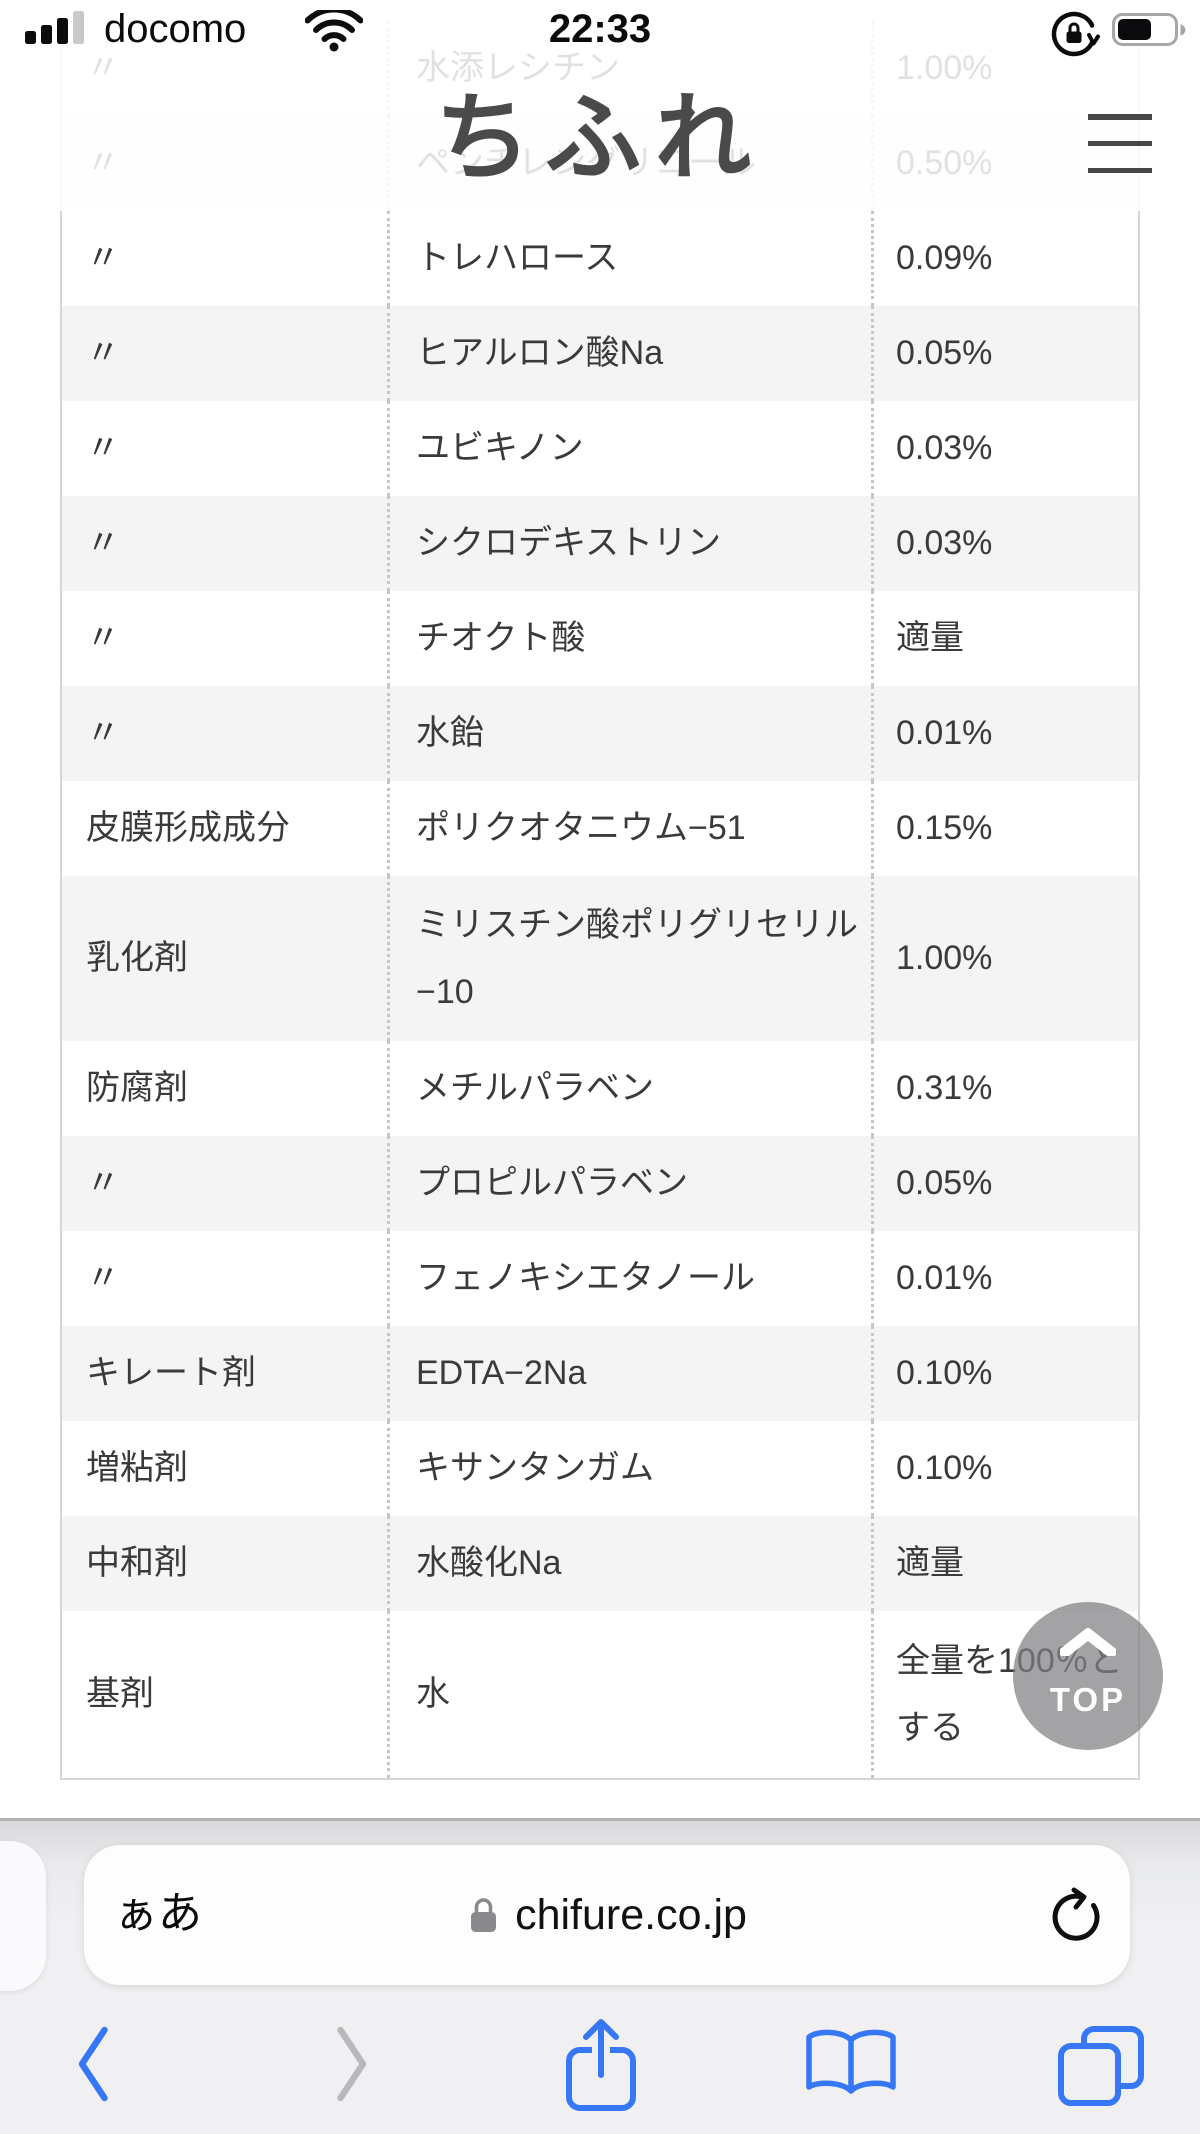  I want to click on chevron-up-icon, so click(1088, 1642).